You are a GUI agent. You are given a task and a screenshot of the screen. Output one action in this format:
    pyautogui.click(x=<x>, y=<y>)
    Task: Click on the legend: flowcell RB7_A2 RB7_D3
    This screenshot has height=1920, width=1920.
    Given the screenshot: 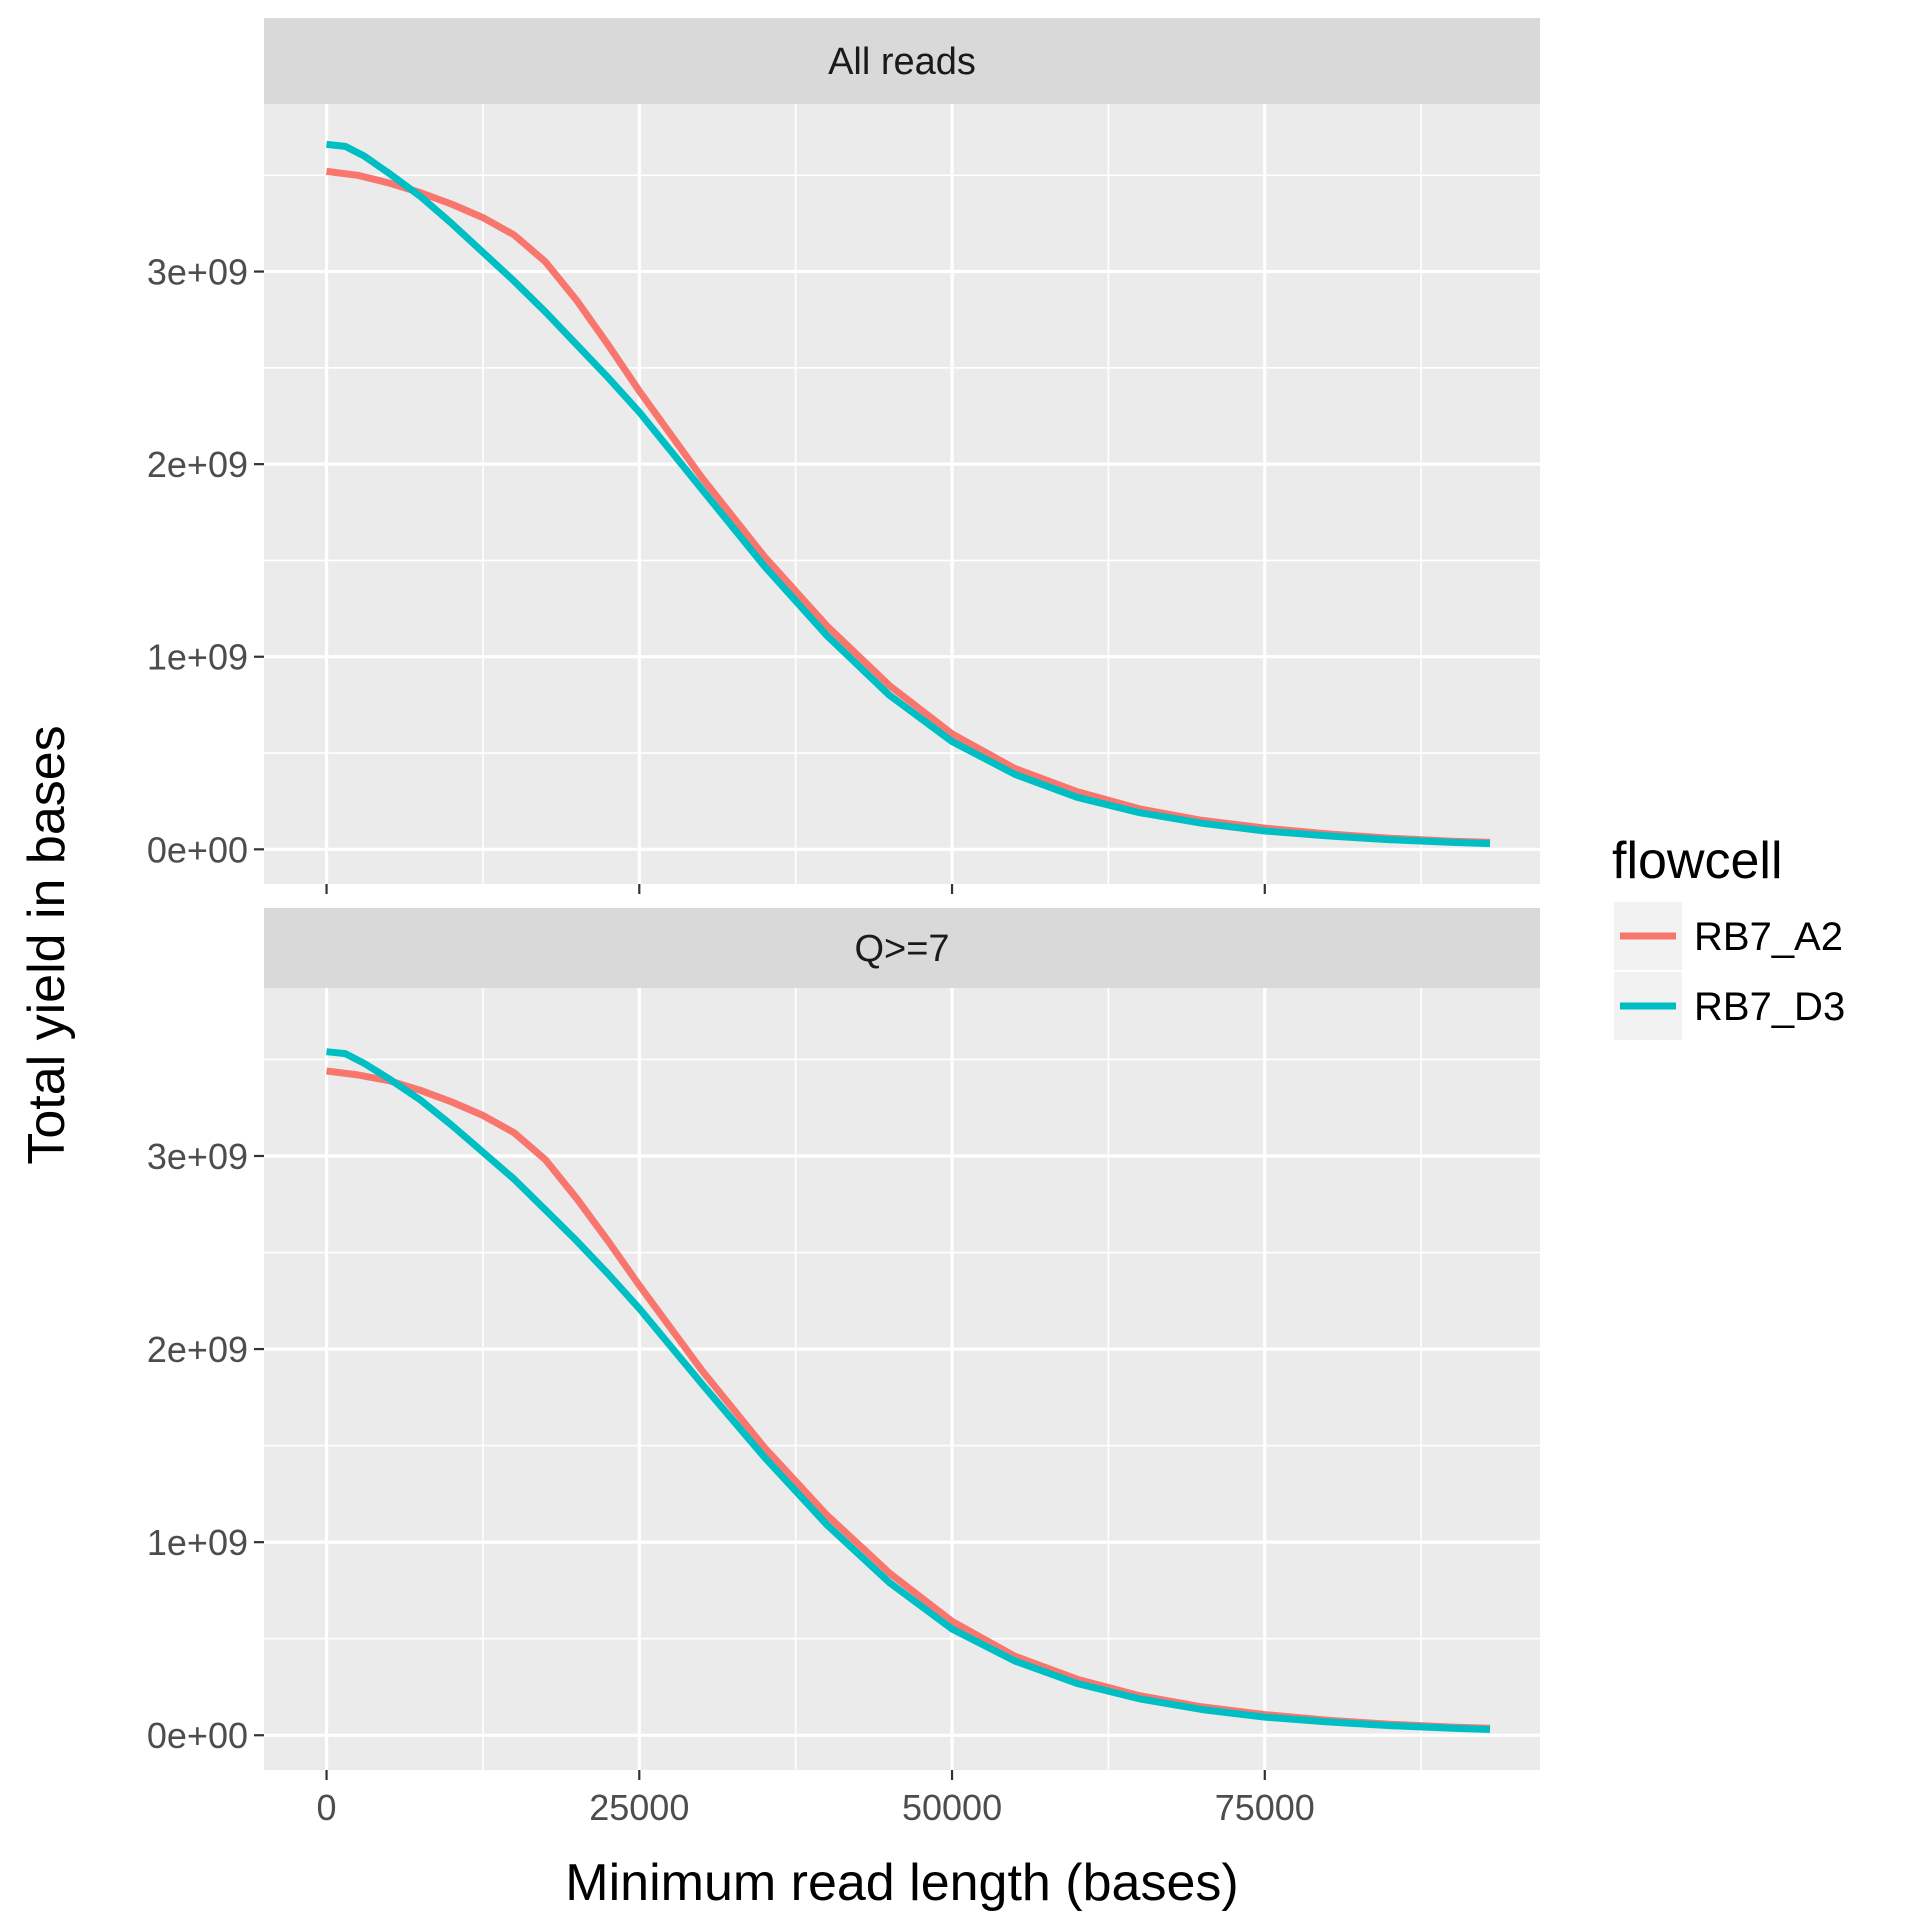 What is the action you would take?
    pyautogui.click(x=1728, y=936)
    